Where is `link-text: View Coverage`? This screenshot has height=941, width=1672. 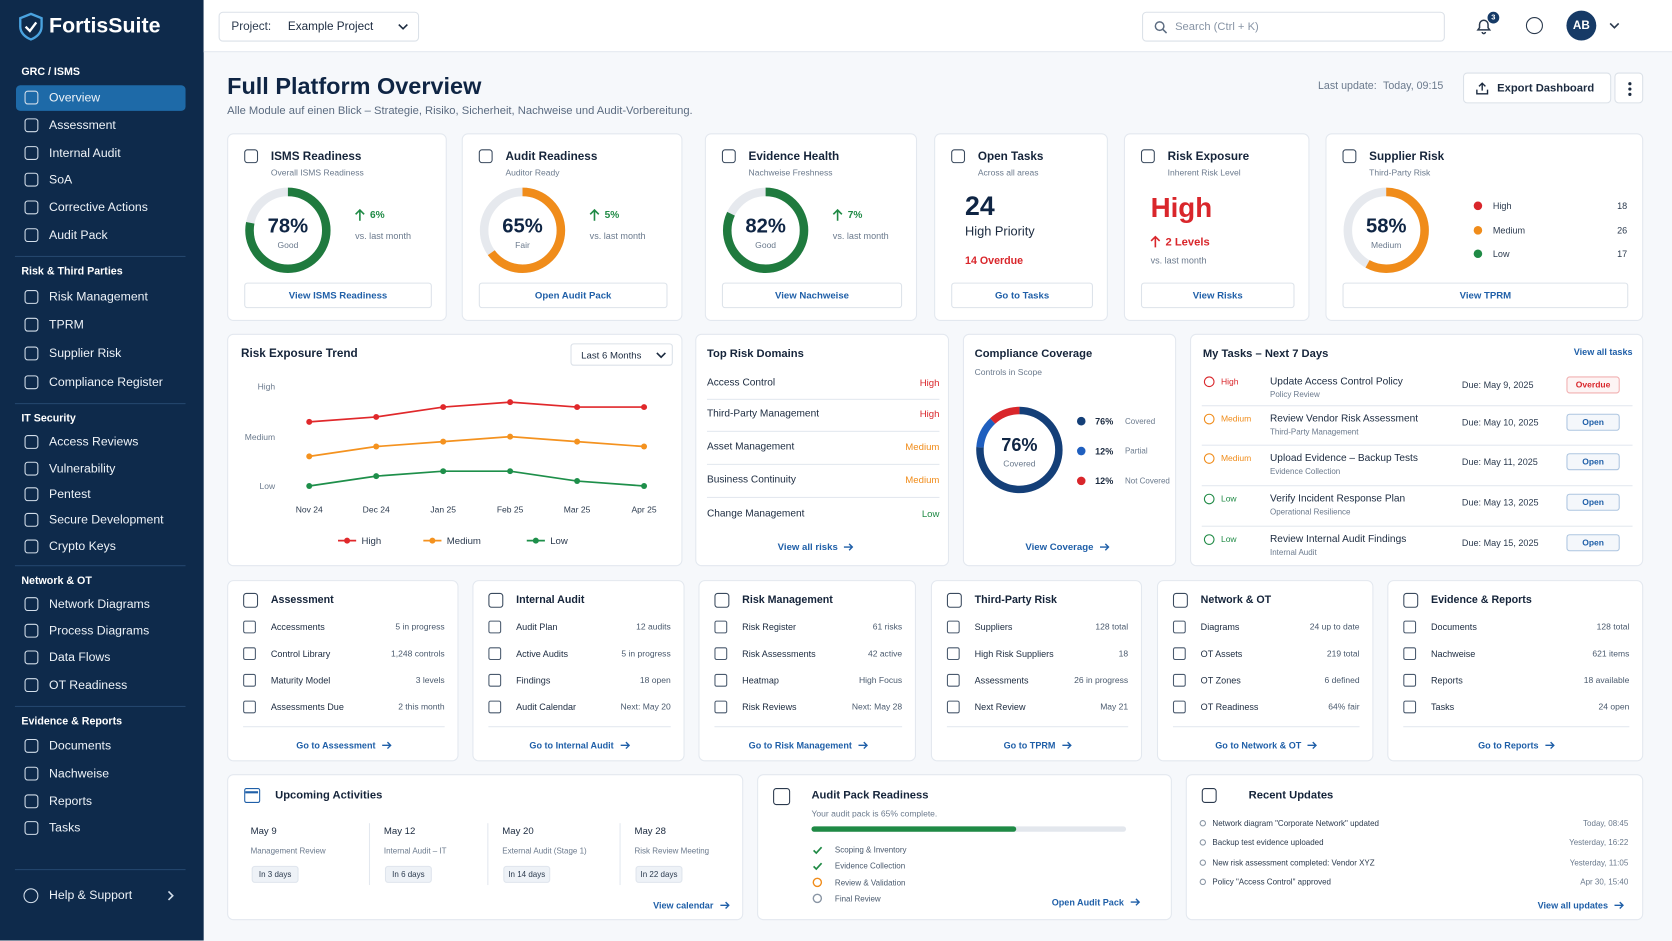 link-text: View Coverage is located at coordinates (1059, 547).